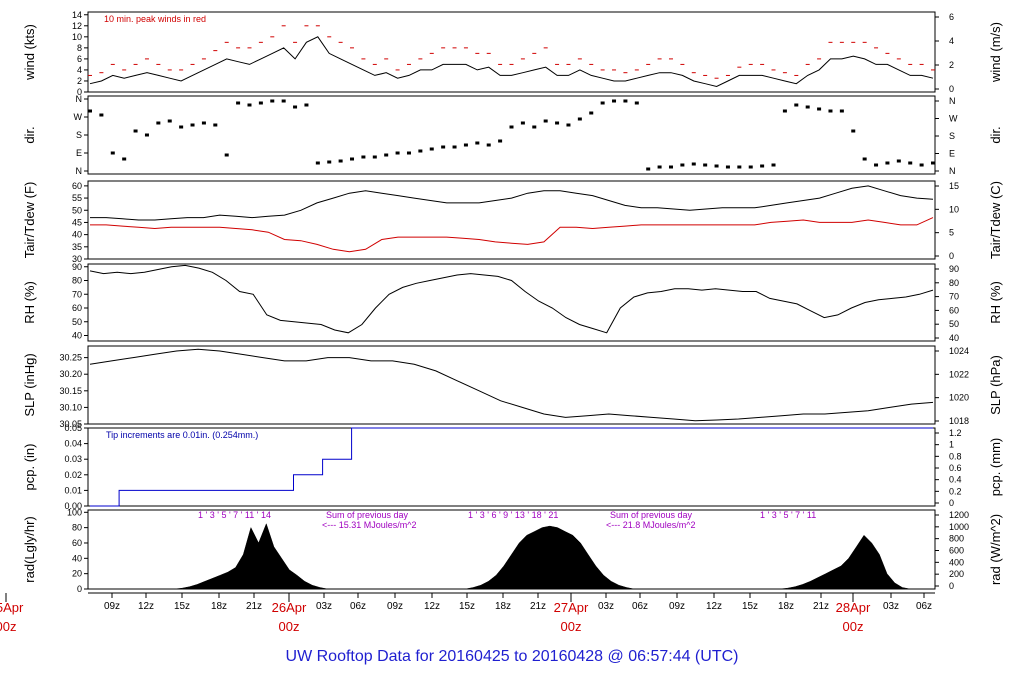  What do you see at coordinates (369, 525) in the screenshot?
I see `radiation-annotation: <--- 15.31 MJoules/m^2` at bounding box center [369, 525].